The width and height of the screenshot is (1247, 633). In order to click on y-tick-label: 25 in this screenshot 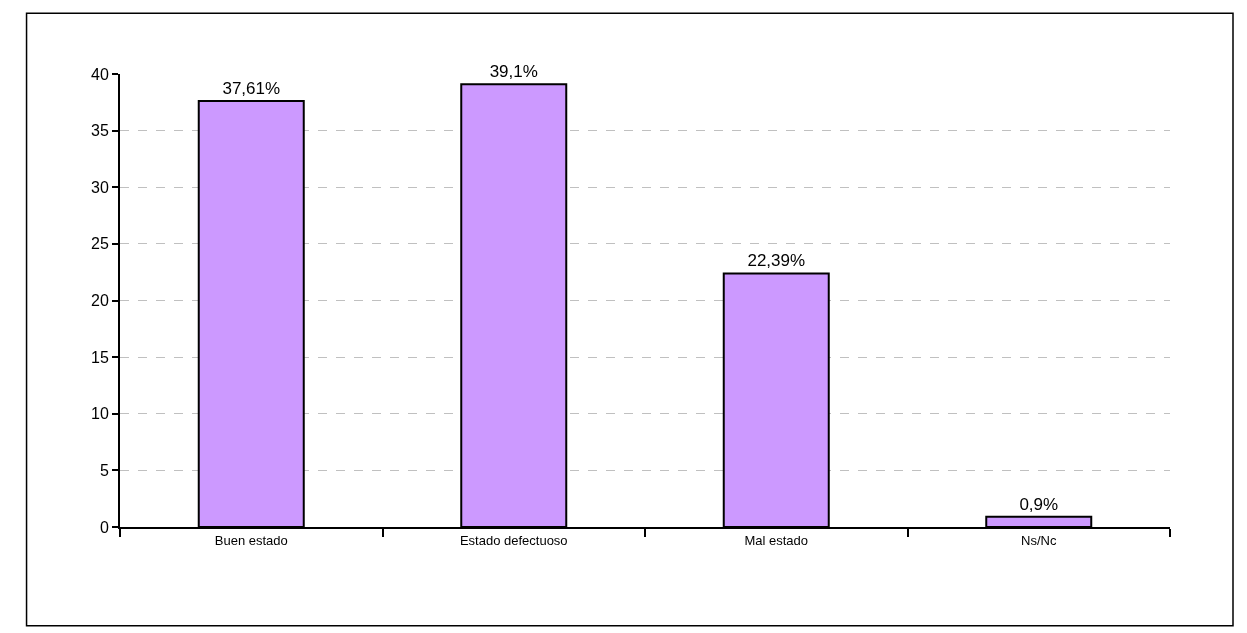, I will do `click(100, 244)`.